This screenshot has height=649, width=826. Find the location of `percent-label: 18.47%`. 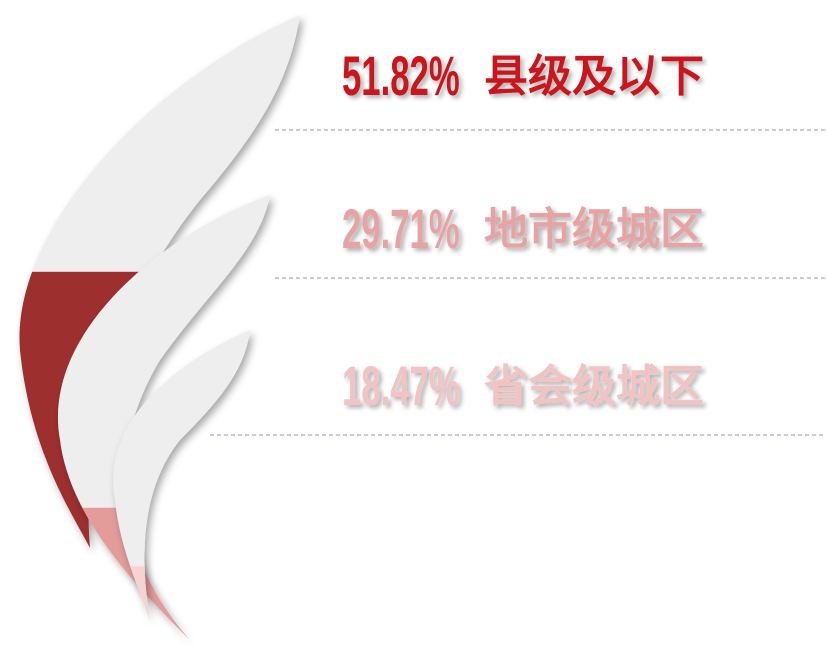

percent-label: 18.47% is located at coordinates (401, 386).